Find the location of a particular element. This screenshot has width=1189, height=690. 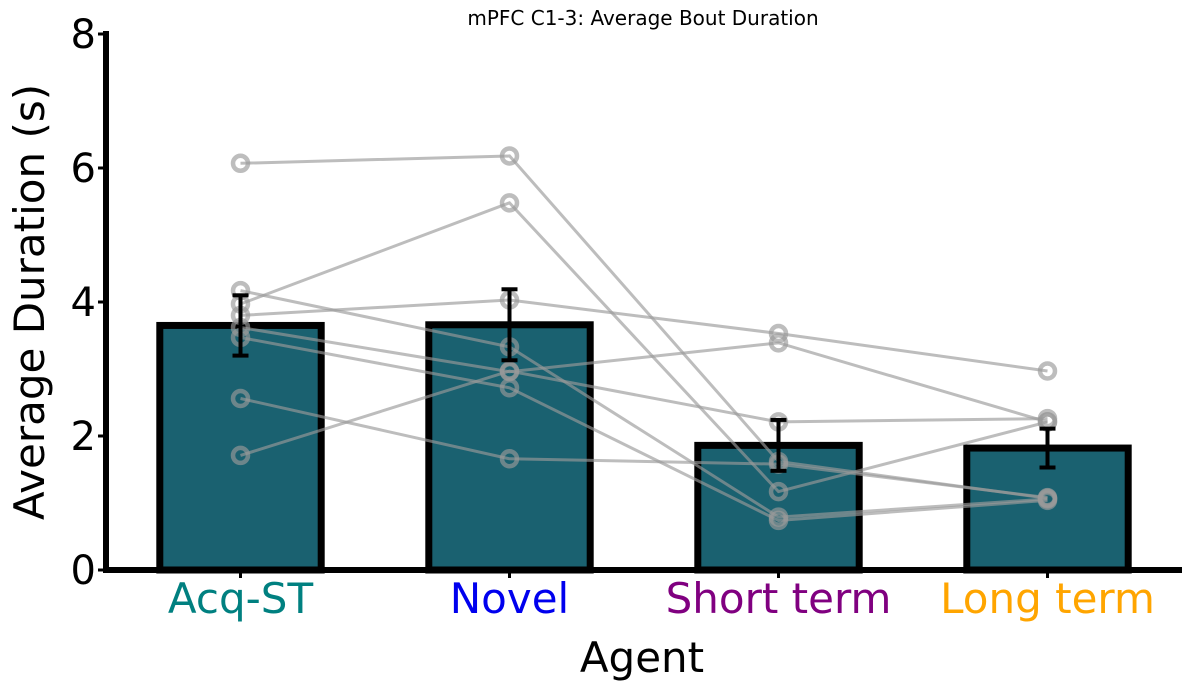

x-ticks-layer: Acq-ST Novel Short term Long term is located at coordinates (661, 596).